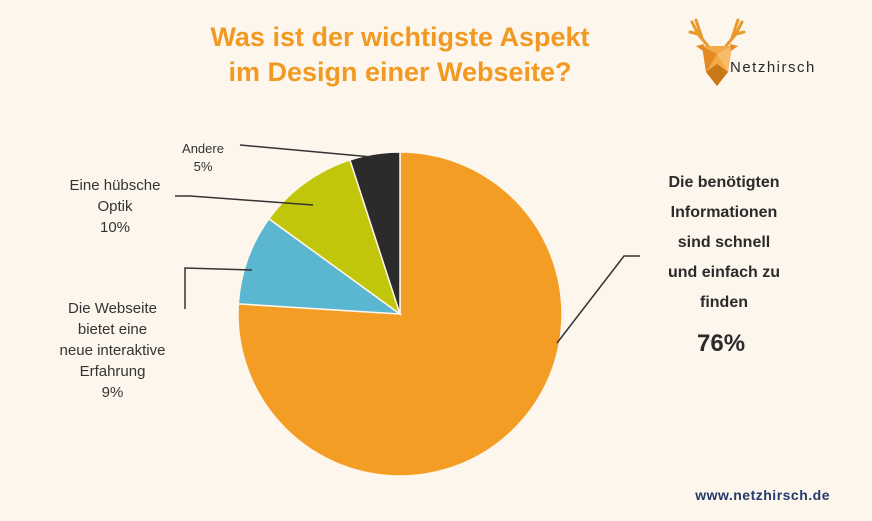 Image resolution: width=872 pixels, height=521 pixels. Describe the element at coordinates (721, 343) in the screenshot. I see `slice-pct-informationen: 76%` at that location.